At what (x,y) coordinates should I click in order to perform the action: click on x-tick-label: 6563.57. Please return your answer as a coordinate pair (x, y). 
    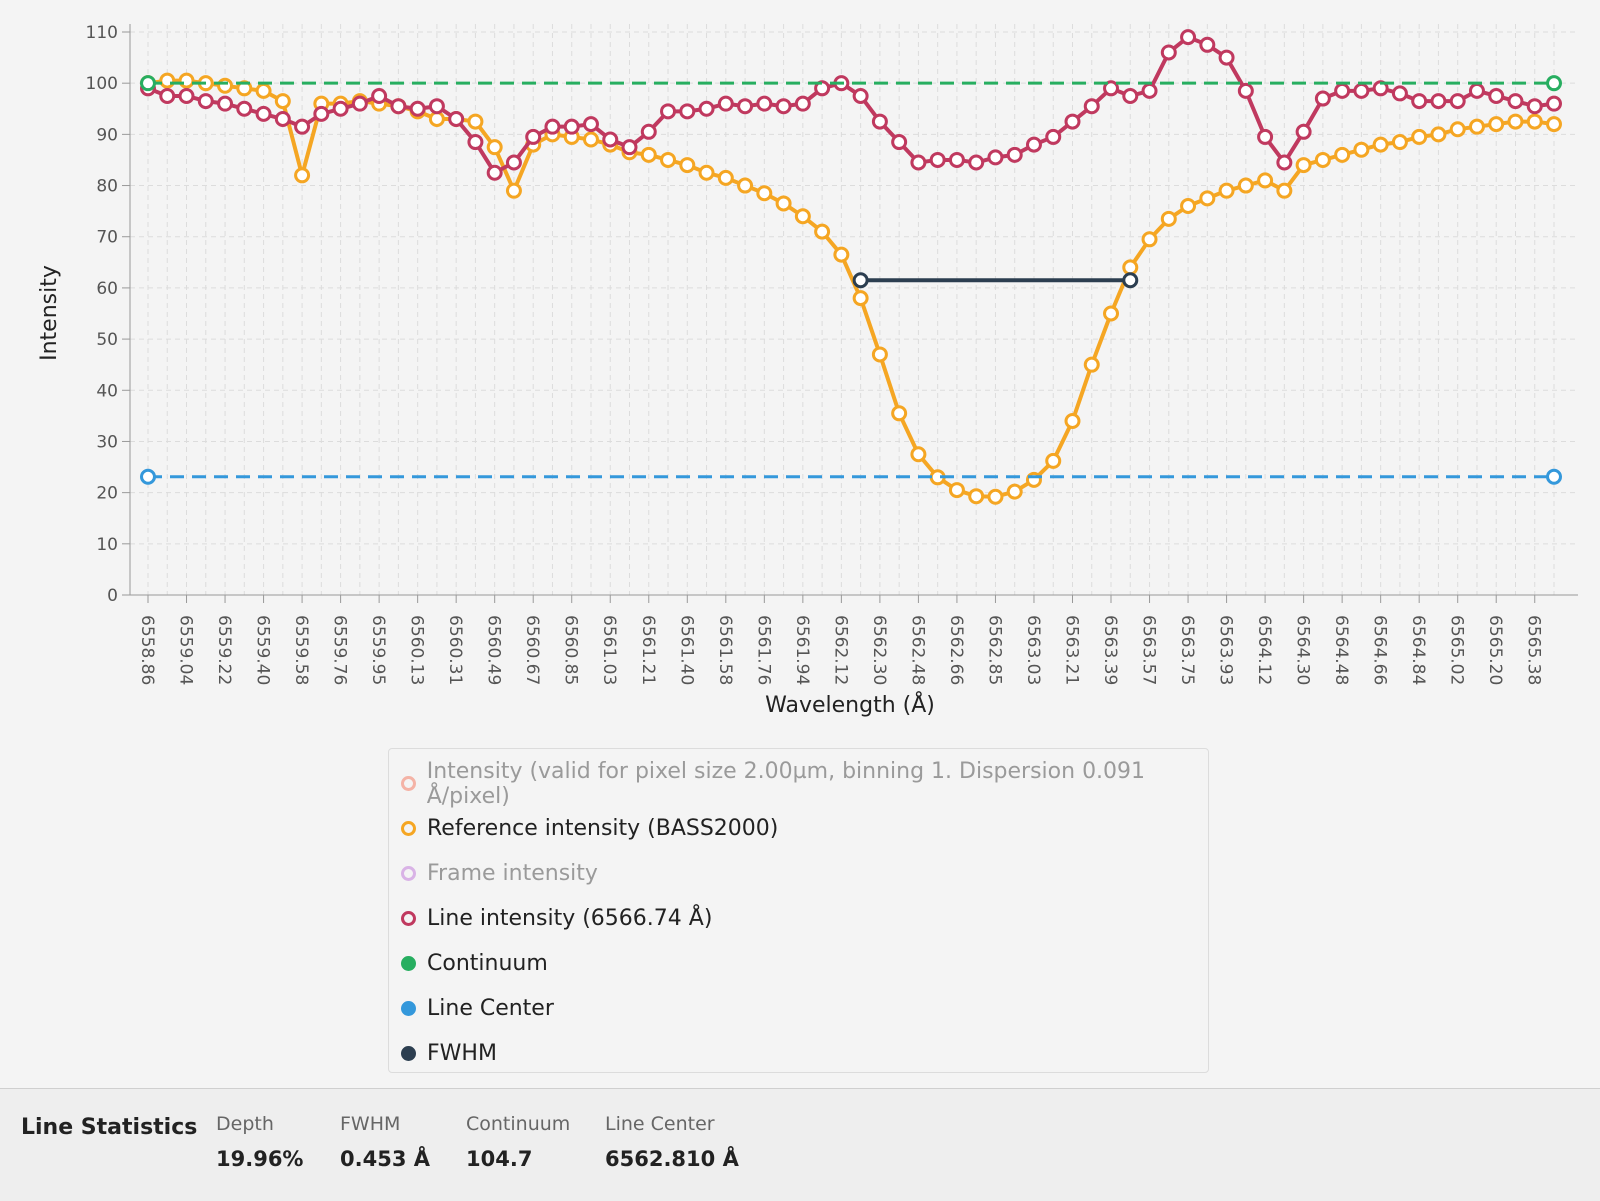
    Looking at the image, I should click on (1149, 650).